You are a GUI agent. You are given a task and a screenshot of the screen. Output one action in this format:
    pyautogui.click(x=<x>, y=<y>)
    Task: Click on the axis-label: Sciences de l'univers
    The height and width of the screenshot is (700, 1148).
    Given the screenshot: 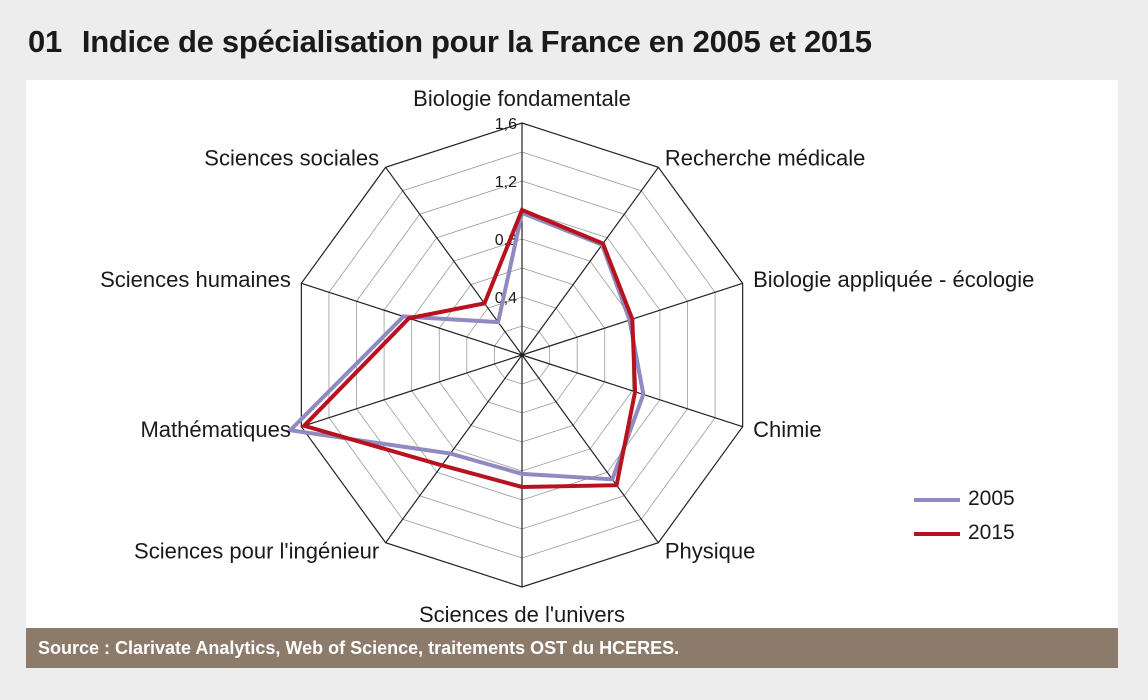 What is the action you would take?
    pyautogui.click(x=522, y=614)
    